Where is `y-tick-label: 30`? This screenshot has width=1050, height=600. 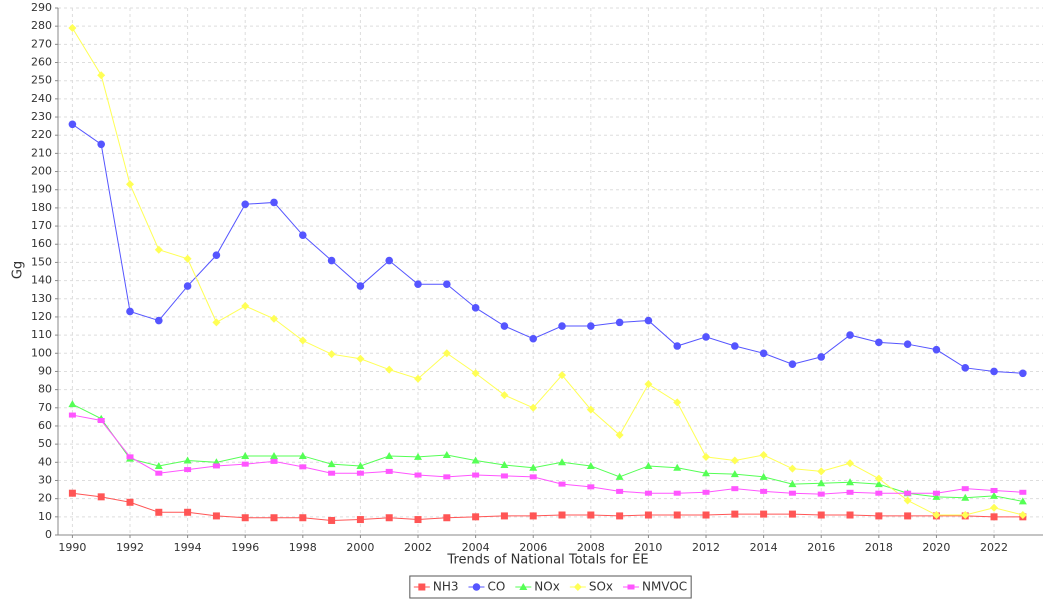
y-tick-label: 30 is located at coordinates (45, 479).